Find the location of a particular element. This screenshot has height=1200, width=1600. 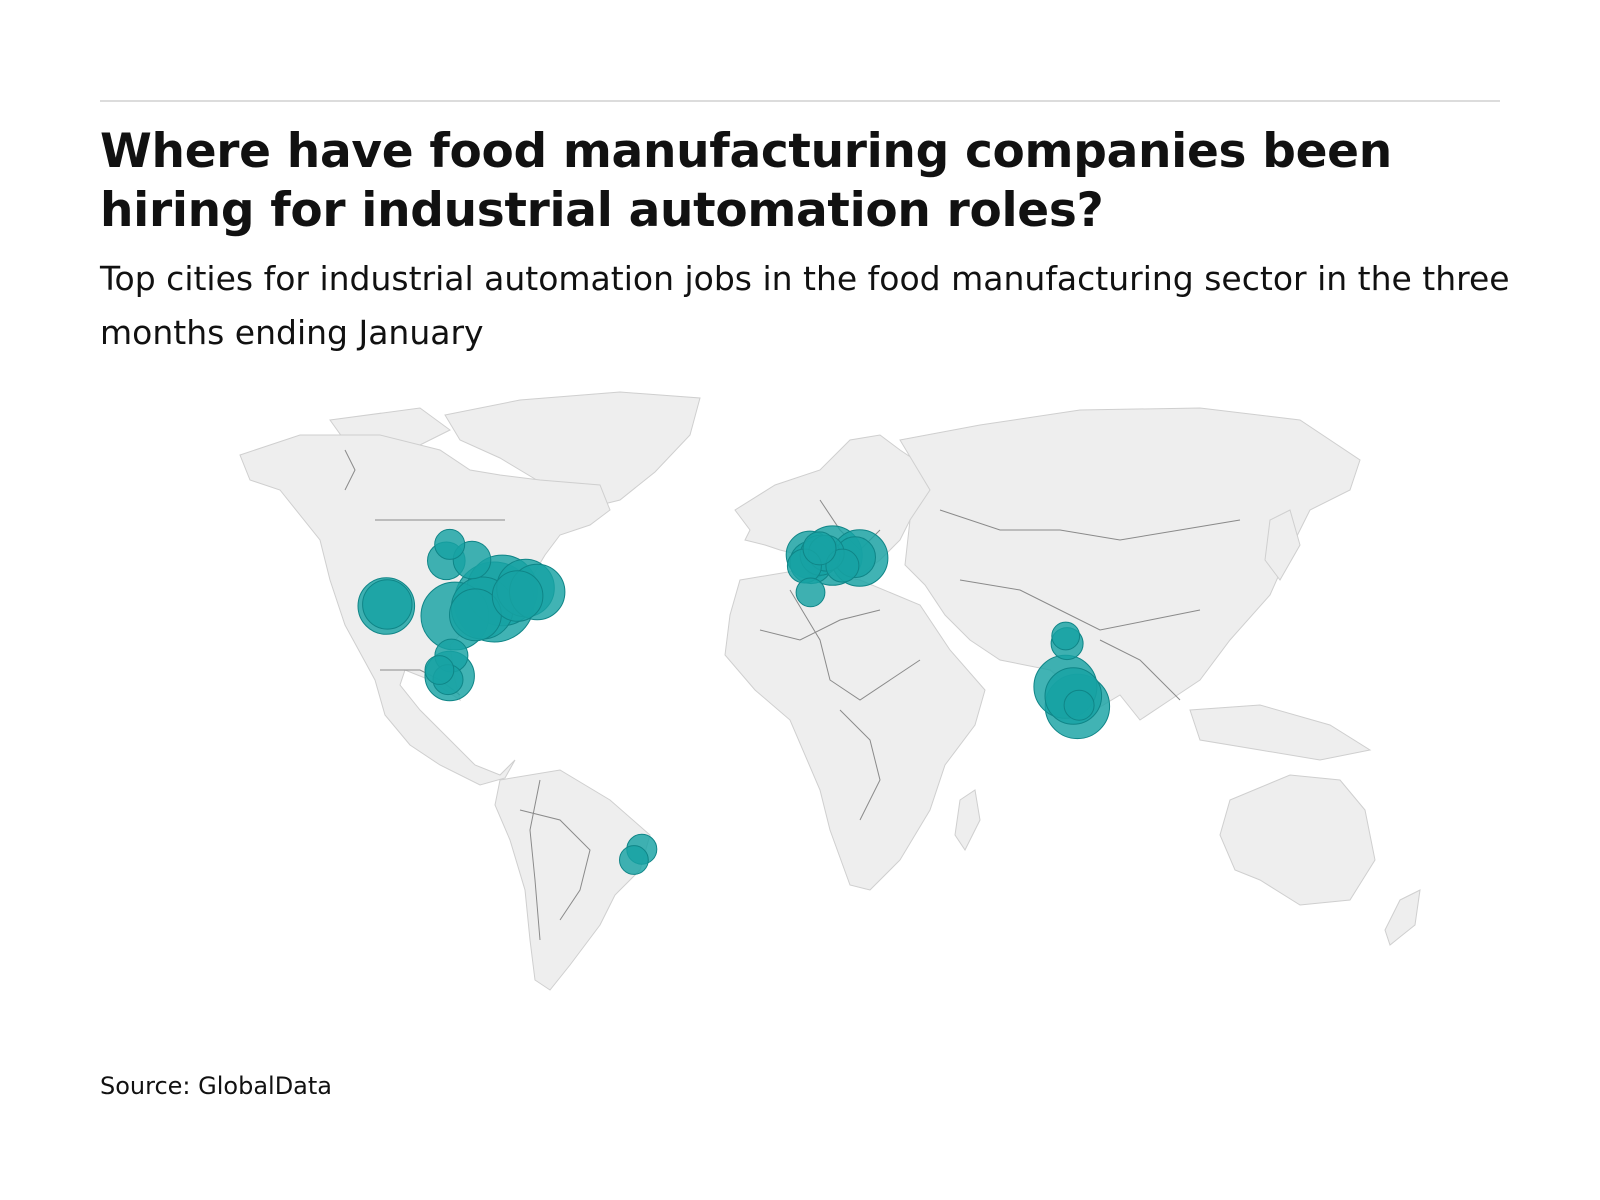

land-japan is located at coordinates (1282, 545).